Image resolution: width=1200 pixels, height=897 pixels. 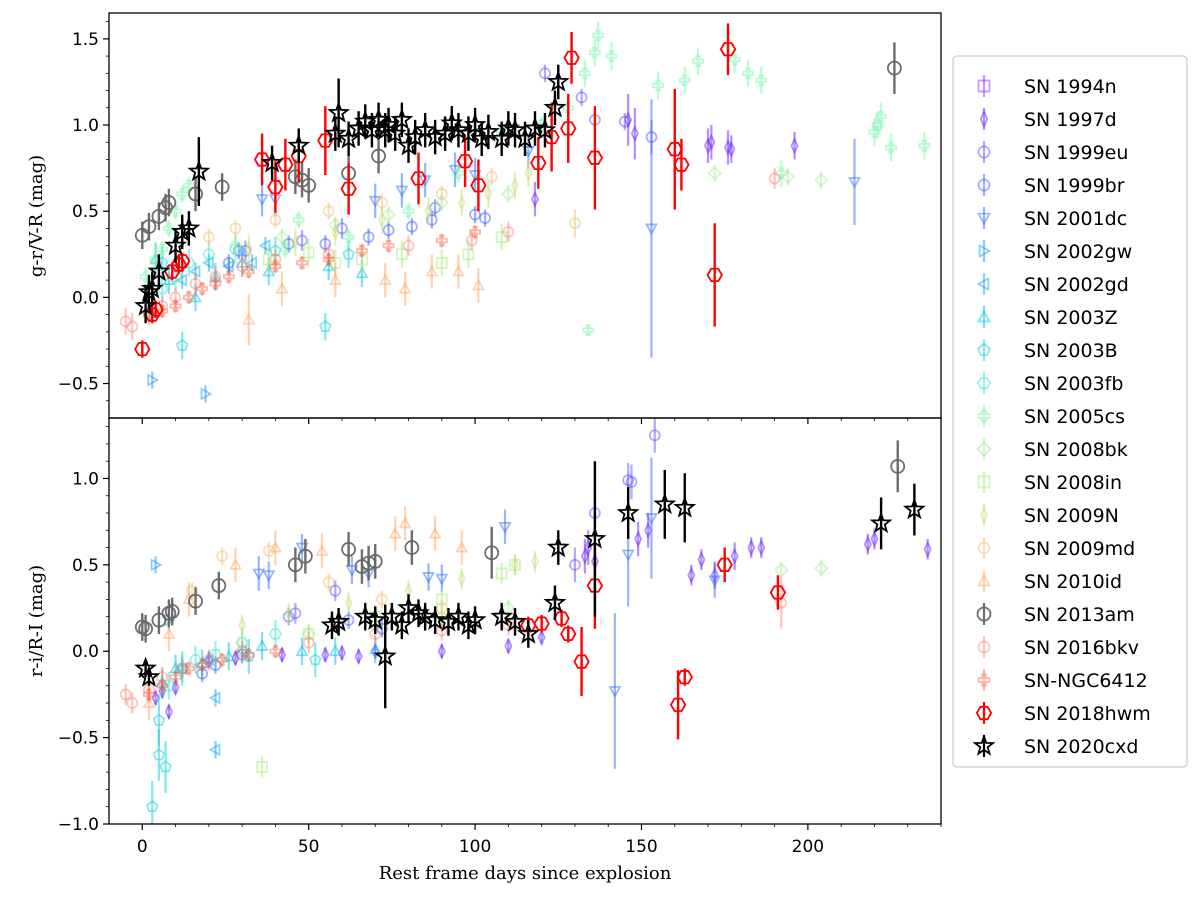 What do you see at coordinates (1074, 417) in the screenshot?
I see `legend-label: SN 2005cs` at bounding box center [1074, 417].